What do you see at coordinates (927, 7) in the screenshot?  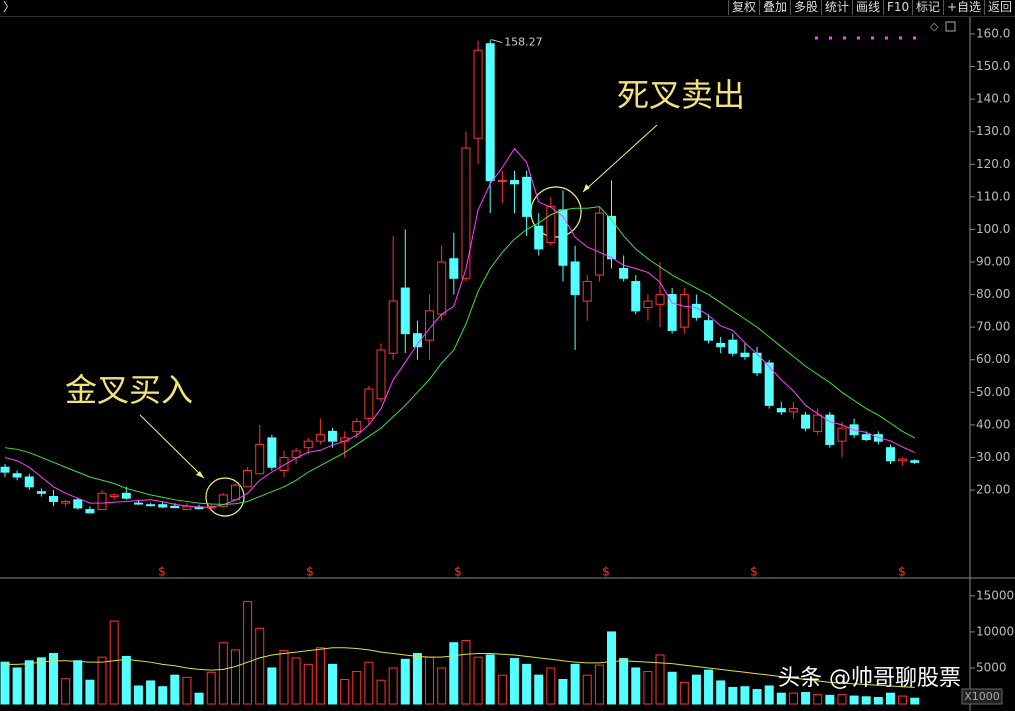 I see `toolbar-button: 标记` at bounding box center [927, 7].